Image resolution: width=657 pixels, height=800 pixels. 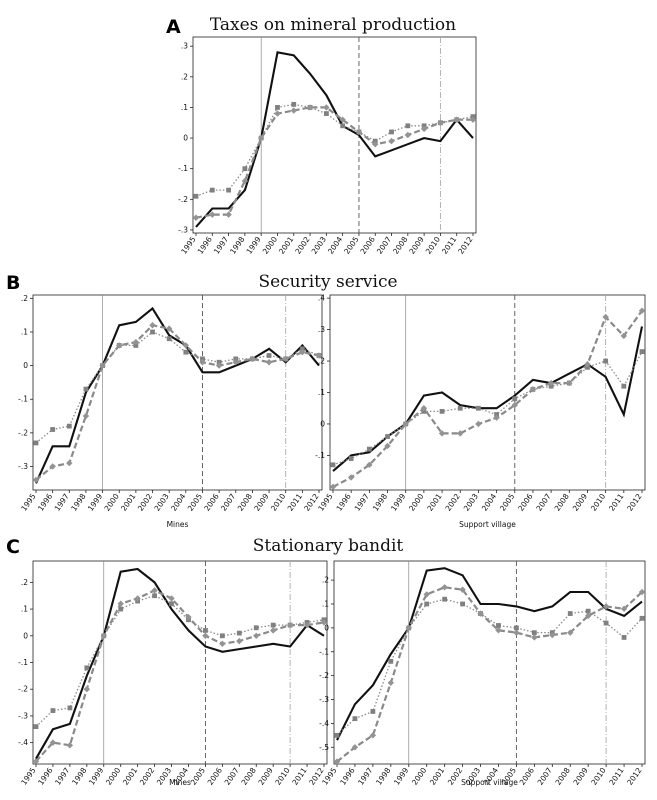 I want to click on x-tick-label: 2003, so click(x=161, y=502).